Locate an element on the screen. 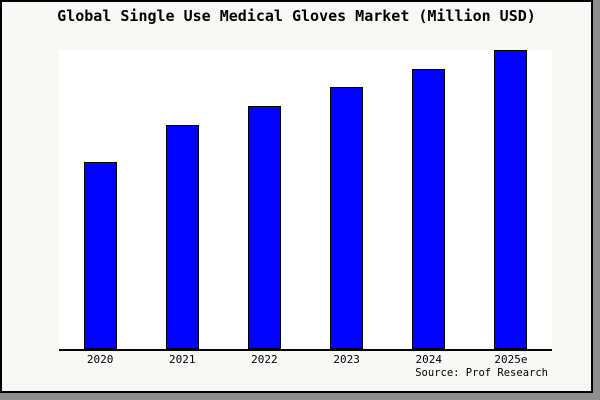  x-tick-label-2022: 2022 is located at coordinates (264, 359).